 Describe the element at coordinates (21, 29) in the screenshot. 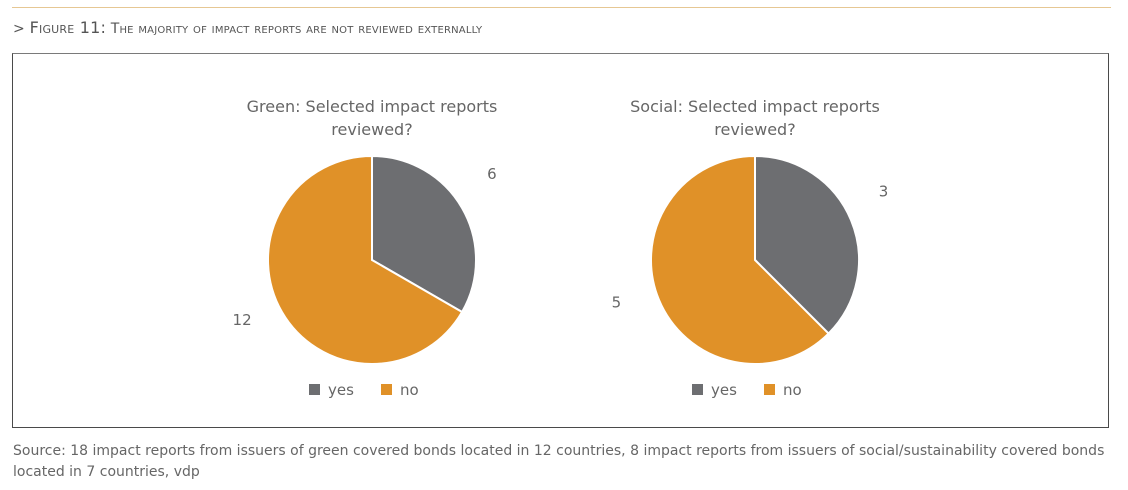

I see `figure-prefix: >` at that location.